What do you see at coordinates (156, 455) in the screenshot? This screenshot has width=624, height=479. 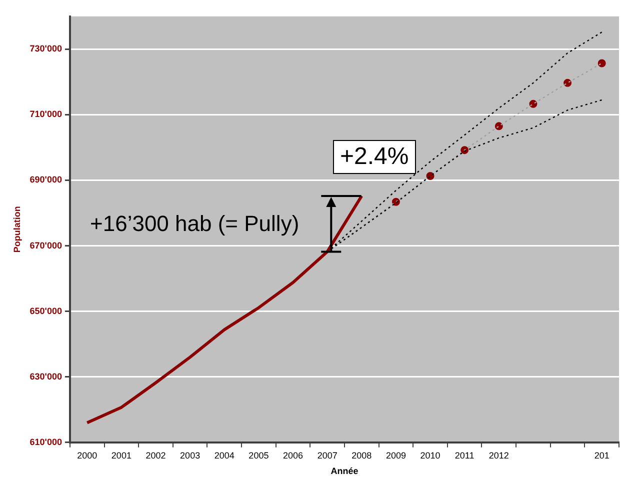 I see `x-tick-label: 2002` at bounding box center [156, 455].